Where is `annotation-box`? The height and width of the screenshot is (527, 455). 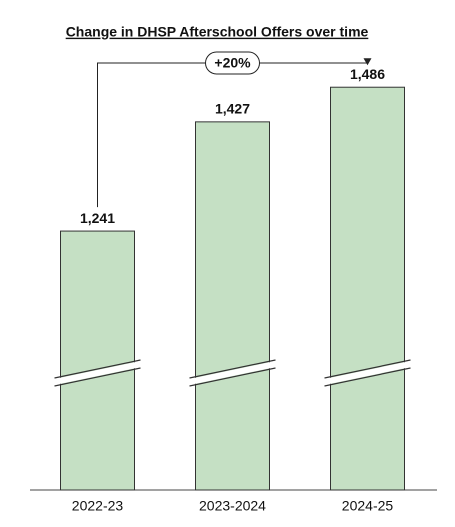
annotation-box is located at coordinates (232, 63).